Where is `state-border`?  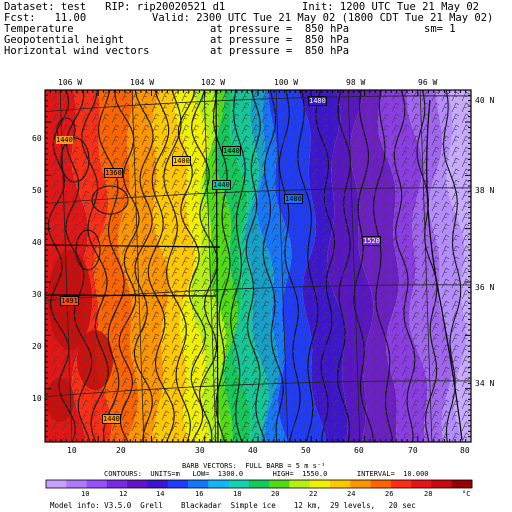 state-border is located at coordinates (133, 246).